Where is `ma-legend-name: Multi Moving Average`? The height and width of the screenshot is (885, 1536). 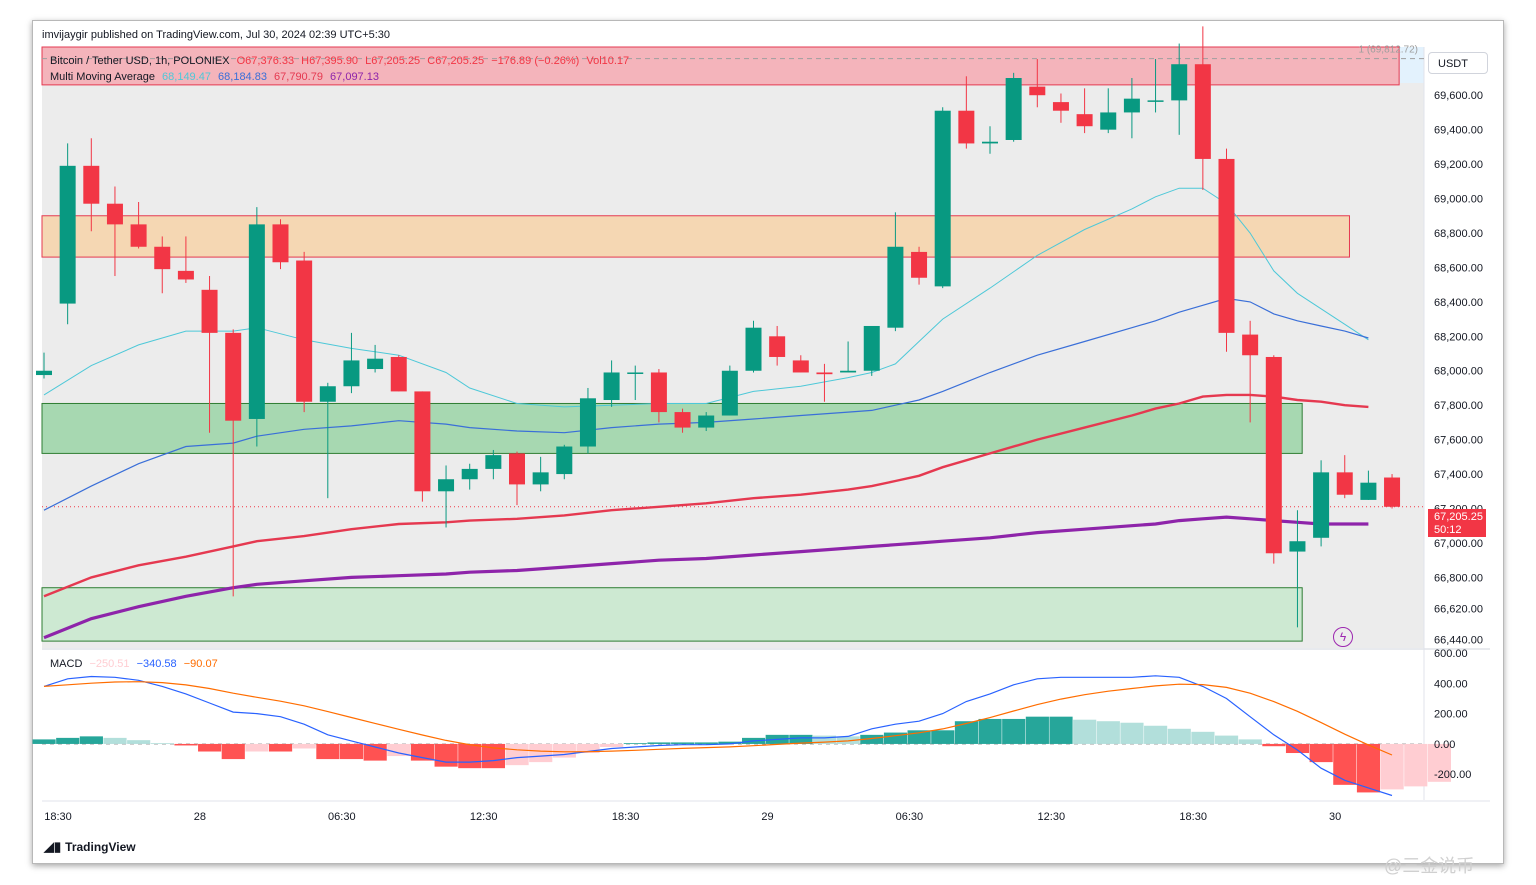
ma-legend-name: Multi Moving Average is located at coordinates (102, 77).